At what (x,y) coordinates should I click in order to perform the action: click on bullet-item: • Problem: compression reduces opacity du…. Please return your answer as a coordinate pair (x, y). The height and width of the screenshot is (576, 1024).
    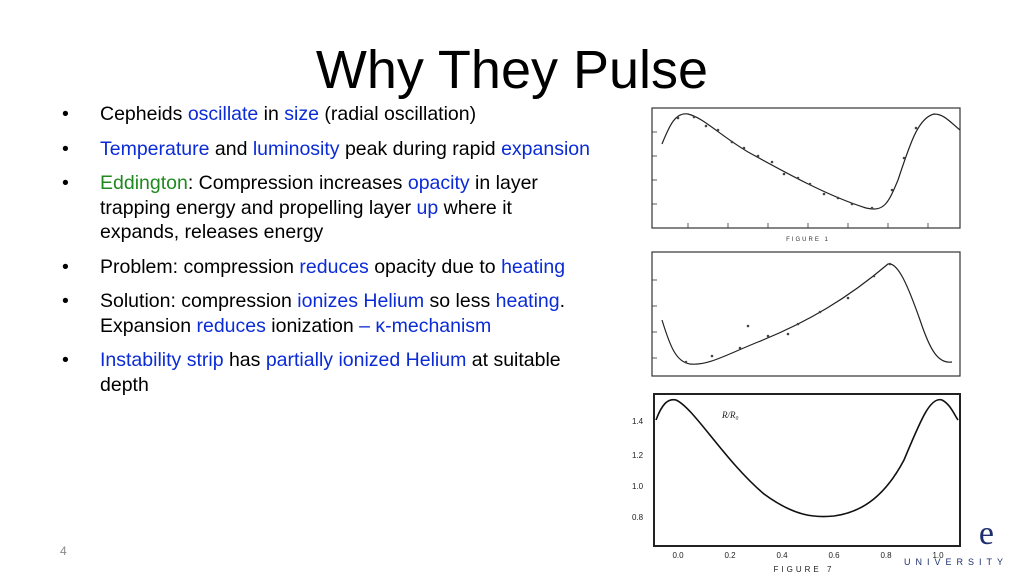
    Looking at the image, I should click on (327, 267).